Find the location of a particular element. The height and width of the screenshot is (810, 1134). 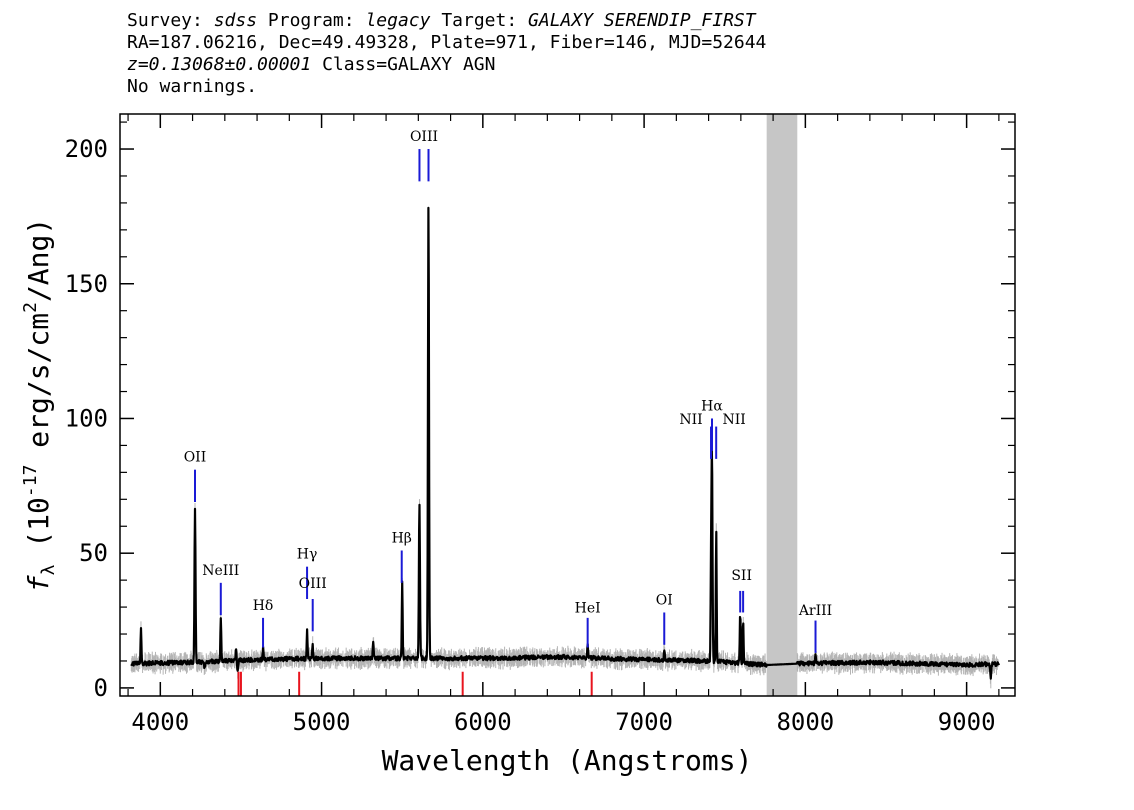

y-tick-label: 100 is located at coordinates (86, 418).